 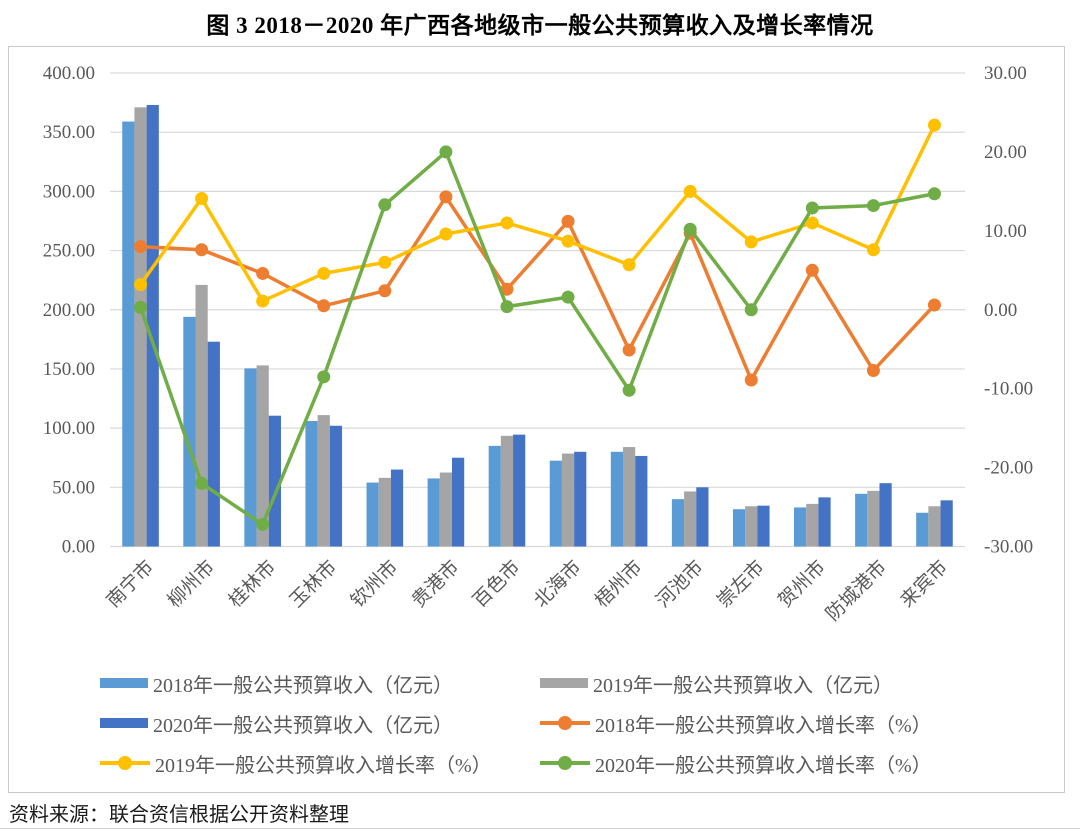 I want to click on left-axis-tick-label: 150.00, so click(x=69, y=369).